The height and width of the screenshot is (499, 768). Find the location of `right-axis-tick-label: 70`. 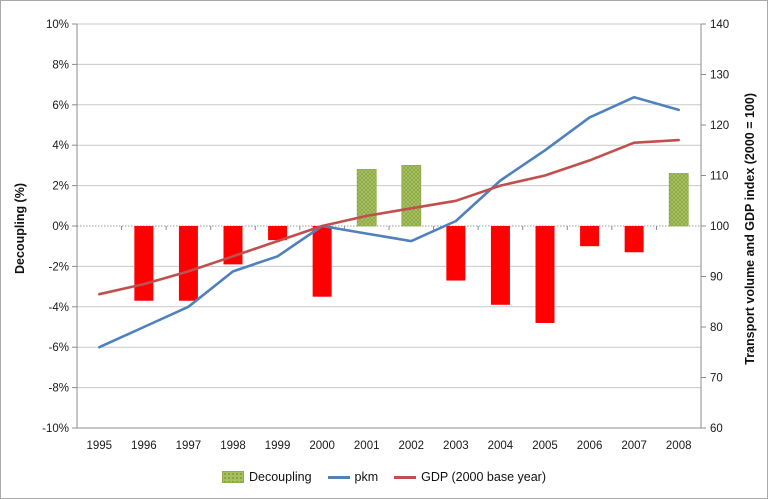

right-axis-tick-label: 70 is located at coordinates (716, 379).